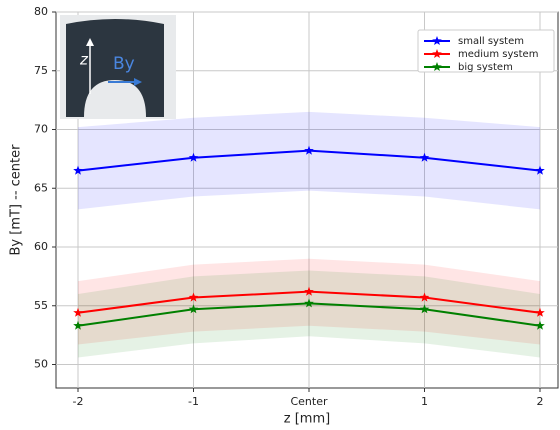  What do you see at coordinates (307, 419) in the screenshot?
I see `x-axis-label: z [mm]` at bounding box center [307, 419].